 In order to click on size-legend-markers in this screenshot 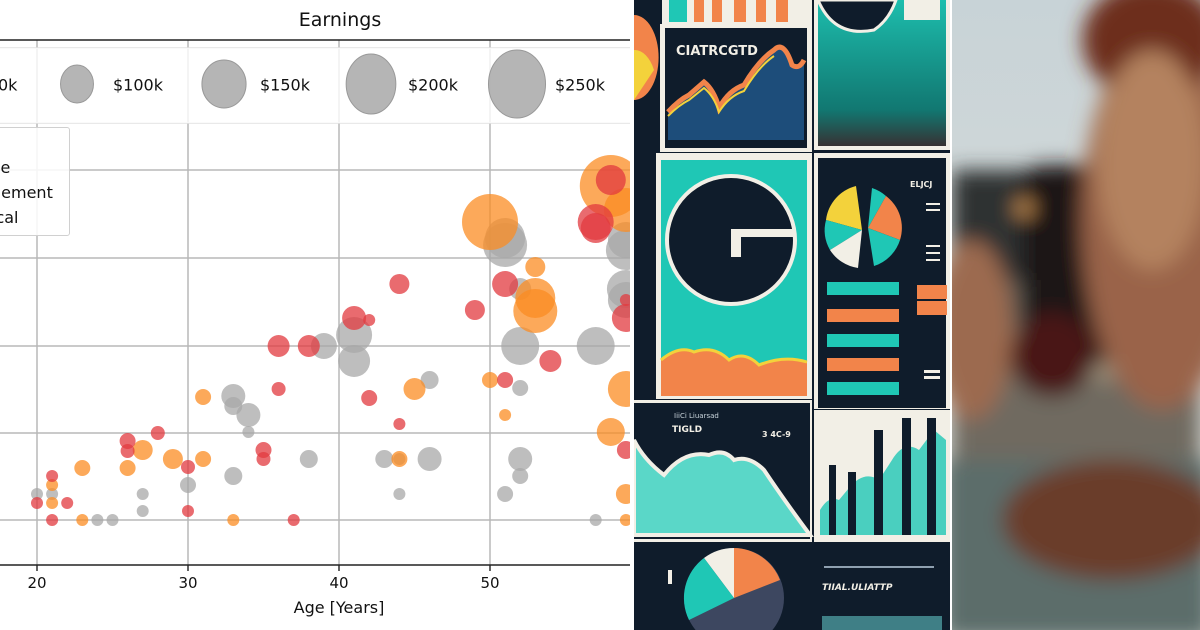, I will do `click(315, 85)`.